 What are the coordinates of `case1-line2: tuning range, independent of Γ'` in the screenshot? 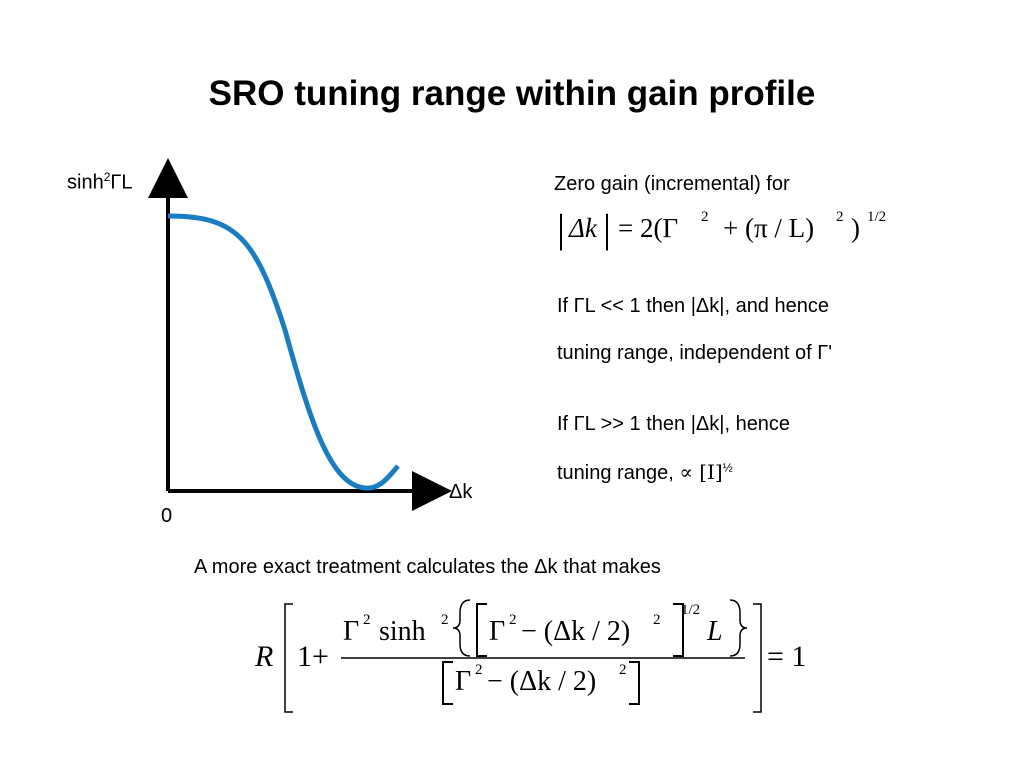 It's located at (695, 353).